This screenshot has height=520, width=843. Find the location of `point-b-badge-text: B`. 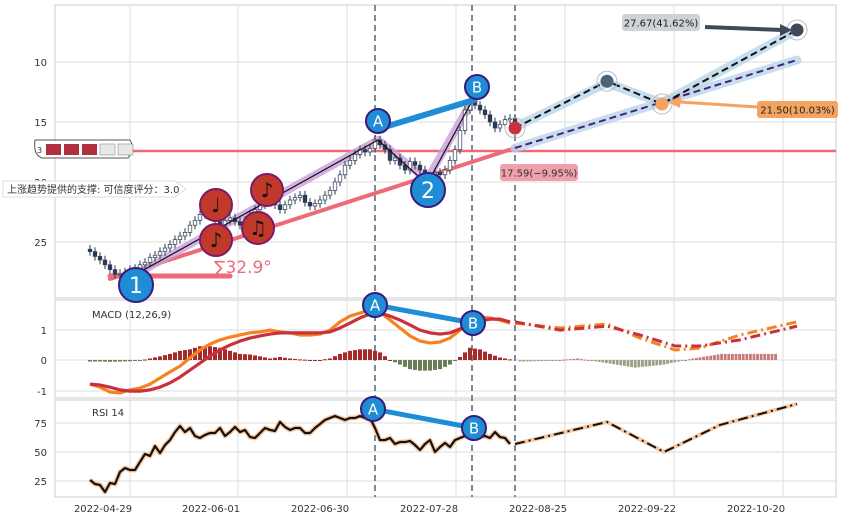

point-b-badge-text: B is located at coordinates (477, 87).